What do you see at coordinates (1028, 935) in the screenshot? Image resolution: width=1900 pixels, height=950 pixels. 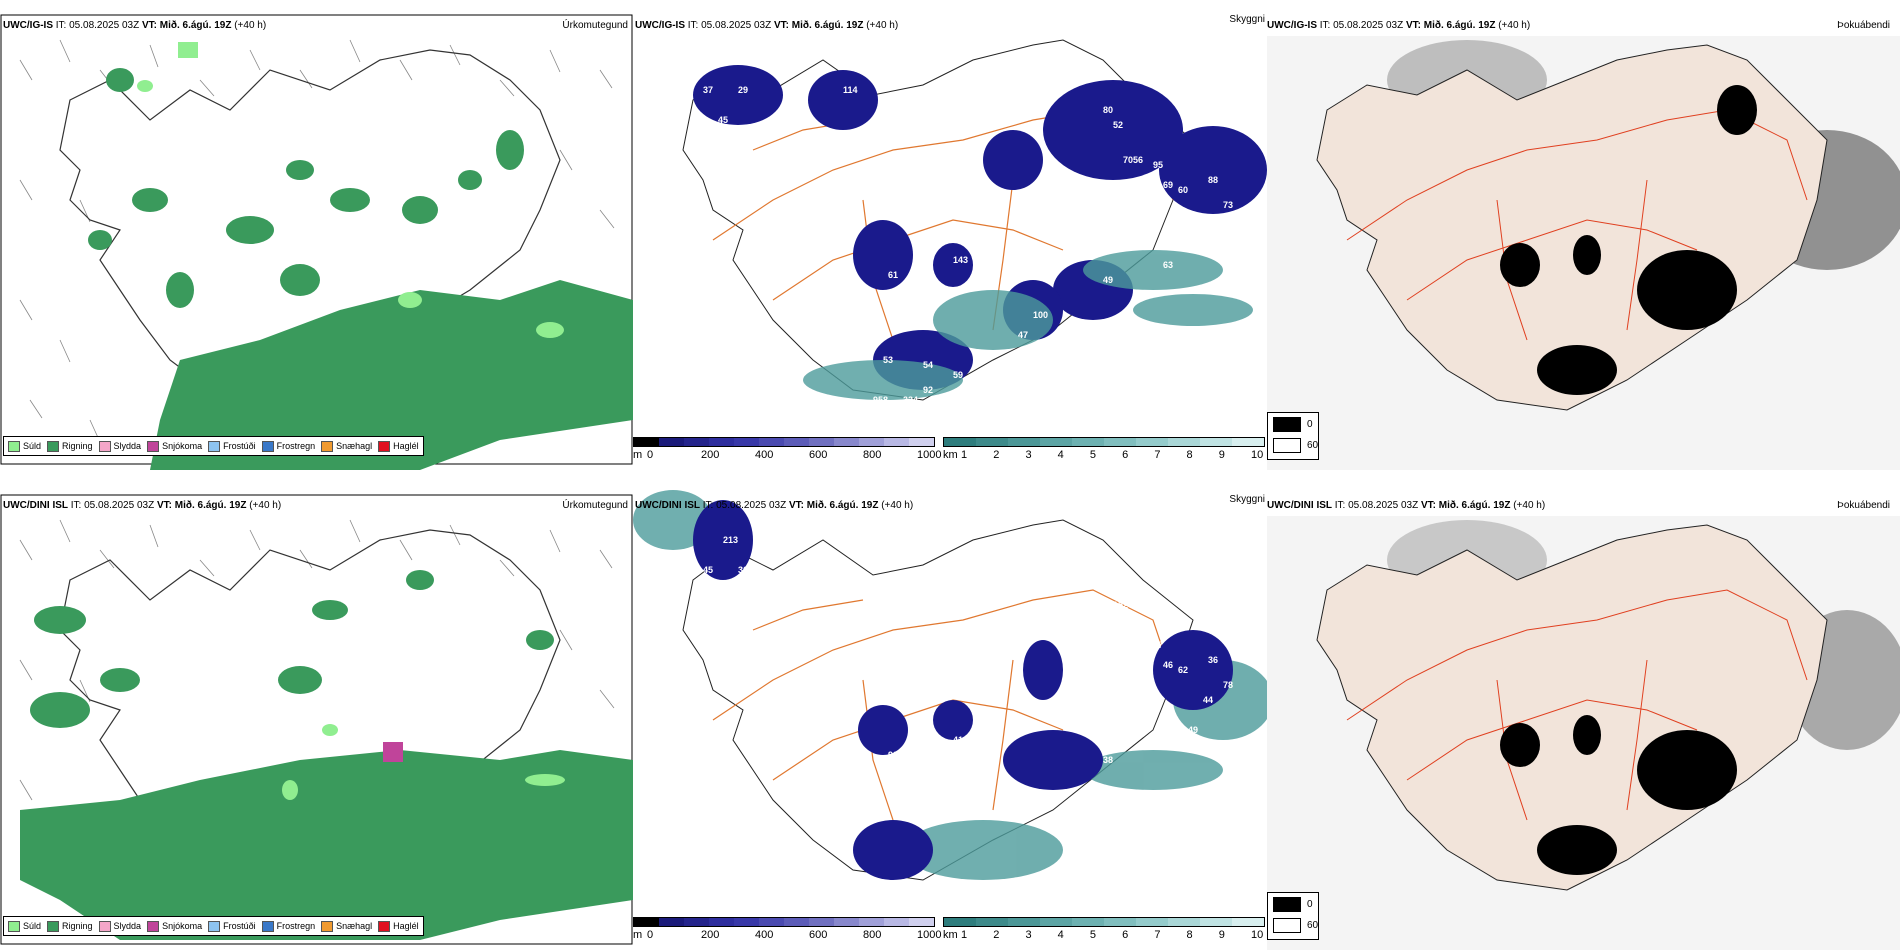 I see `colorbar-tick: 3` at bounding box center [1028, 935].